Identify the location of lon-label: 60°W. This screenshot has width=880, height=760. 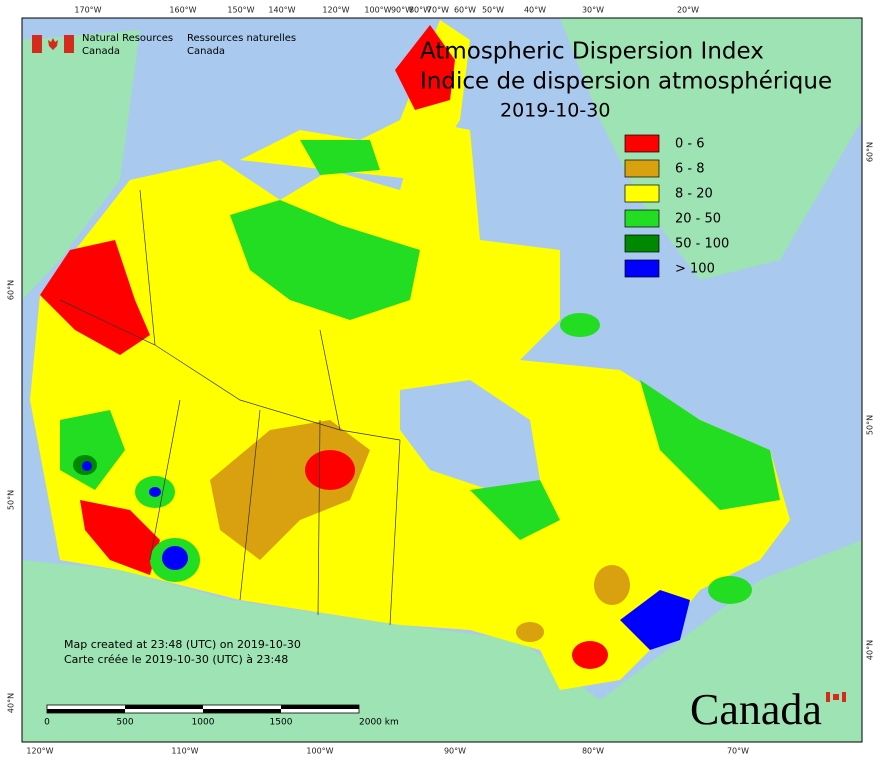
(465, 10).